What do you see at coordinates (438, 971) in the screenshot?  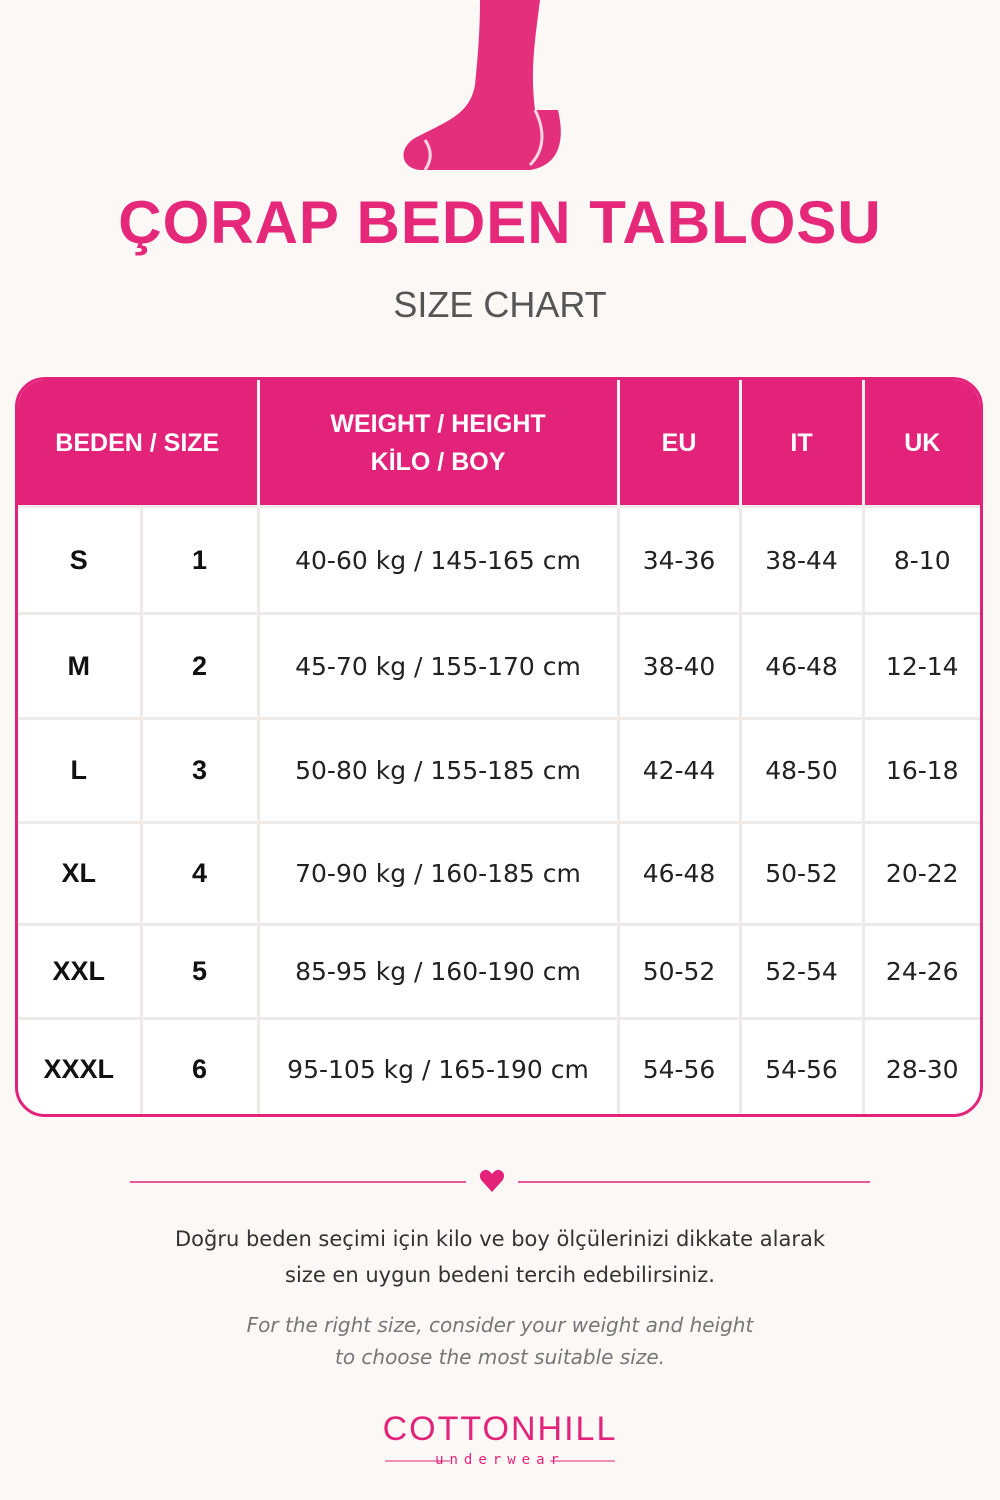 I see `table-cell: 85-95 kg / 160-190 cm` at bounding box center [438, 971].